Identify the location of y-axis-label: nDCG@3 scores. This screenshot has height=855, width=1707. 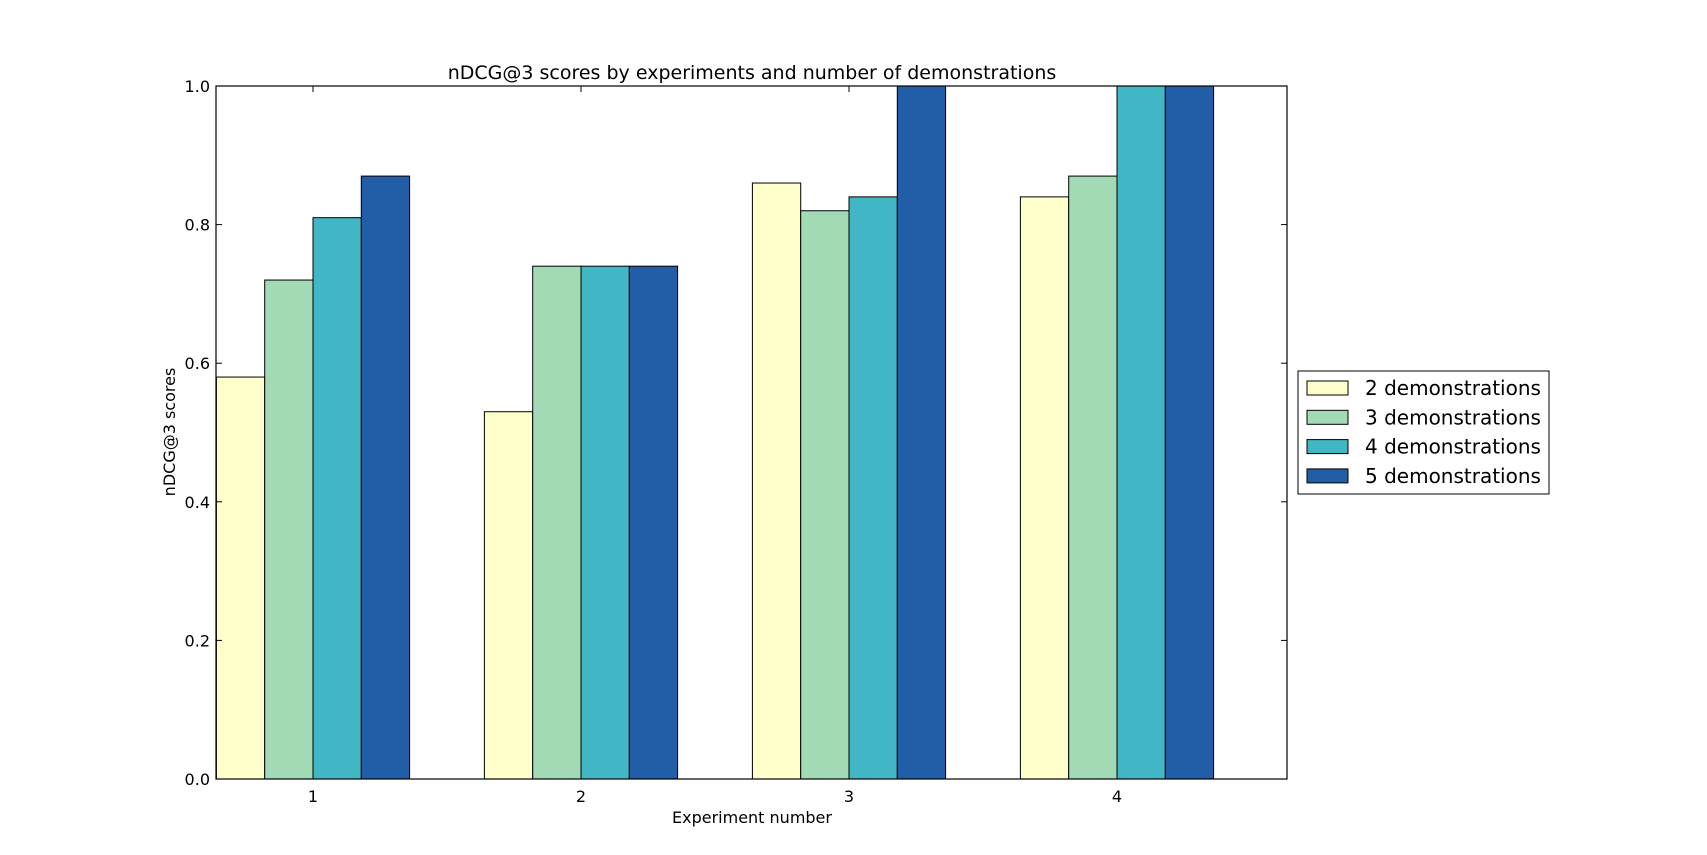
(169, 432).